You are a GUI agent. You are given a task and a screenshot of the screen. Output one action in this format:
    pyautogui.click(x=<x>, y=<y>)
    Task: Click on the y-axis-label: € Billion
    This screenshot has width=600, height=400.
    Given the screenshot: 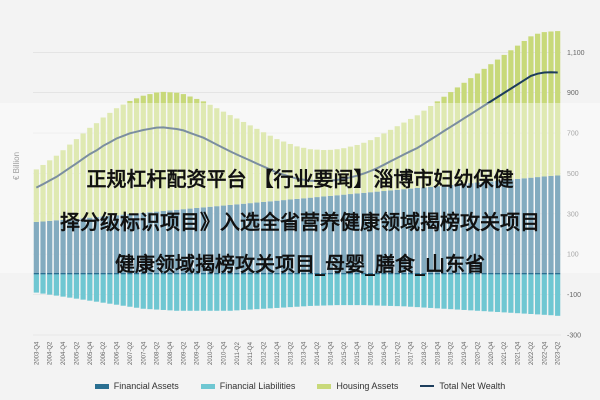 What is the action you would take?
    pyautogui.click(x=16, y=166)
    